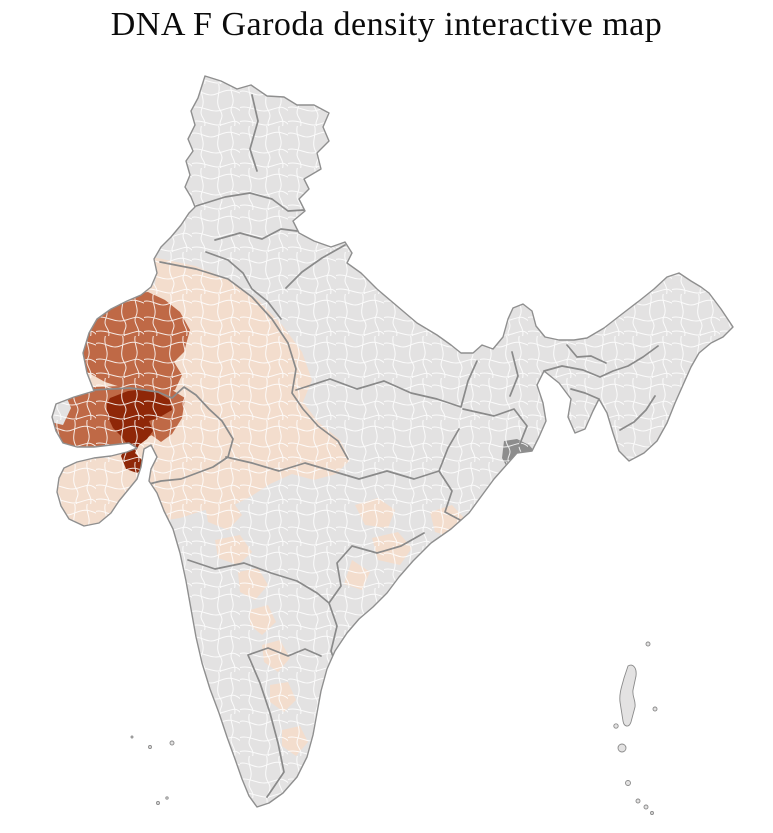  I want to click on lakshadweep-islands, so click(152, 770).